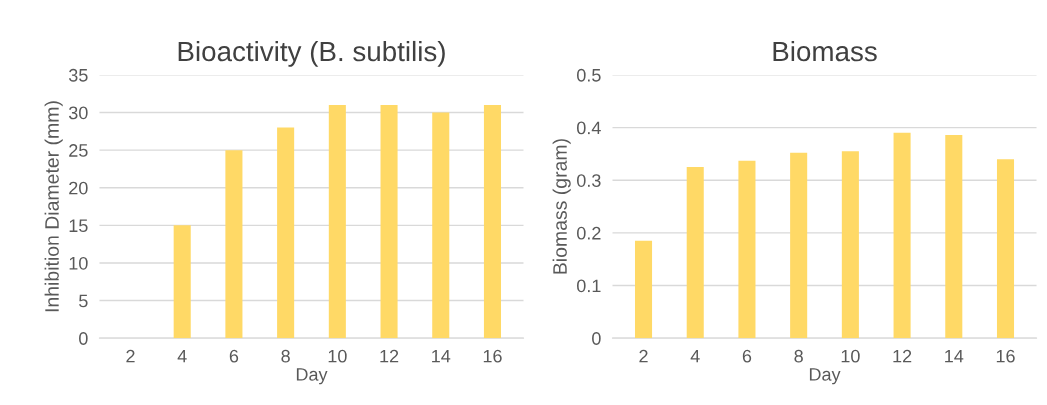 The height and width of the screenshot is (405, 1047). I want to click on y-tick-label: 5, so click(83, 301).